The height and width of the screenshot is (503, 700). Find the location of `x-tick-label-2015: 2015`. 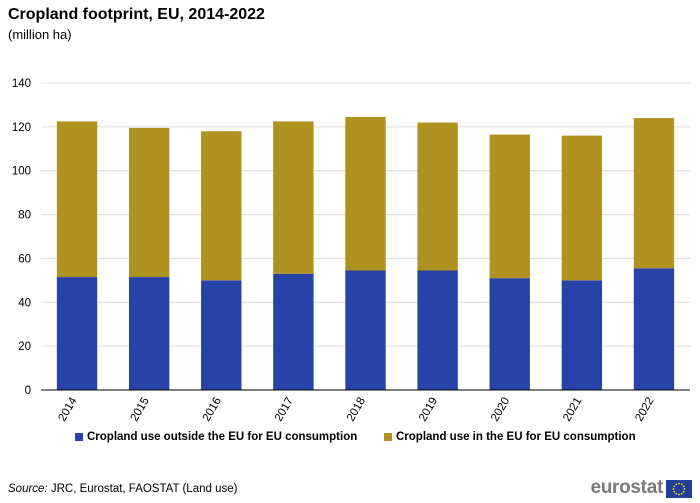

x-tick-label-2015: 2015 is located at coordinates (140, 410).